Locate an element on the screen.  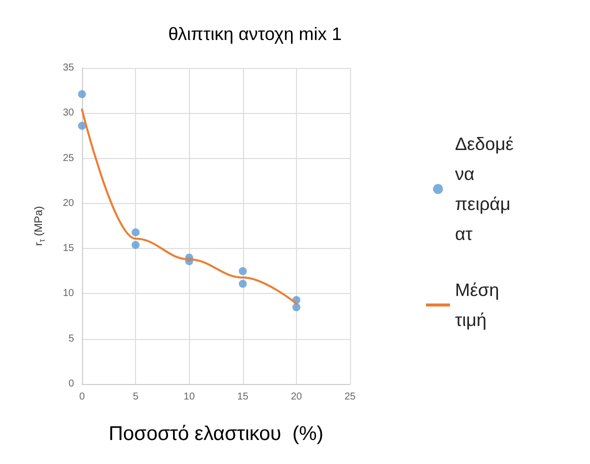
y-tick-label: 35 is located at coordinates (68, 68).